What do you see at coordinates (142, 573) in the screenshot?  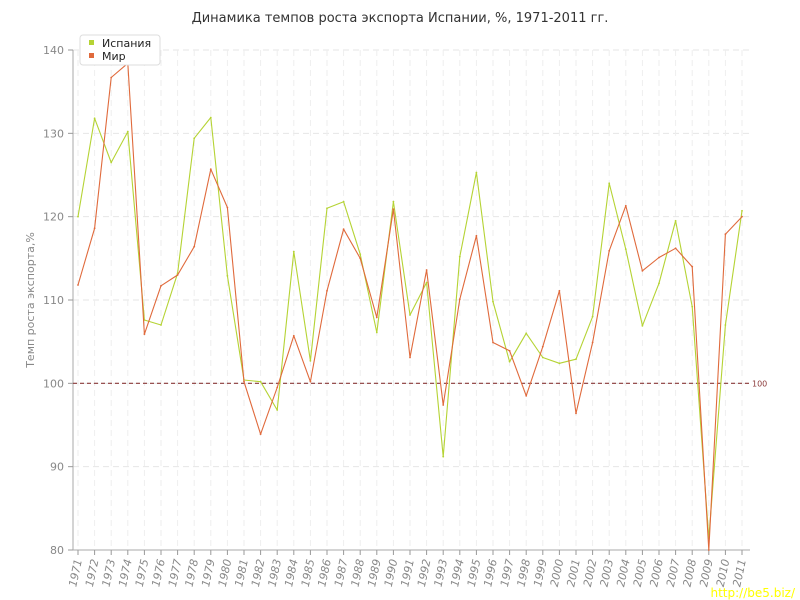 I see `x-tick-label: 1975` at bounding box center [142, 573].